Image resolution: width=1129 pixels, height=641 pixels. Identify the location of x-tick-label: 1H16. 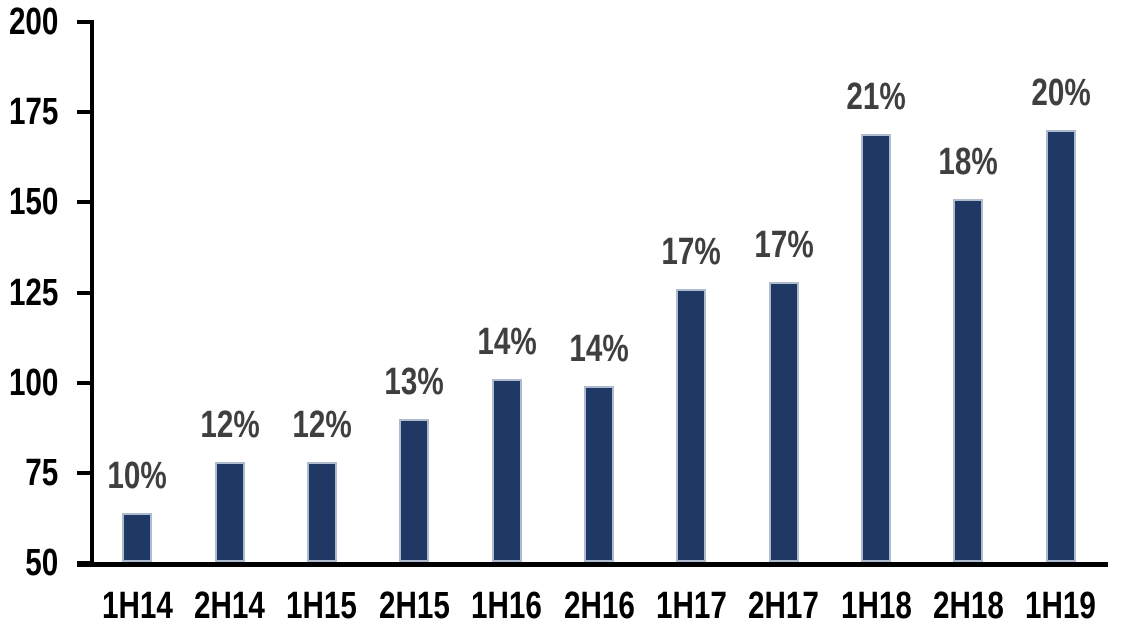
(507, 606).